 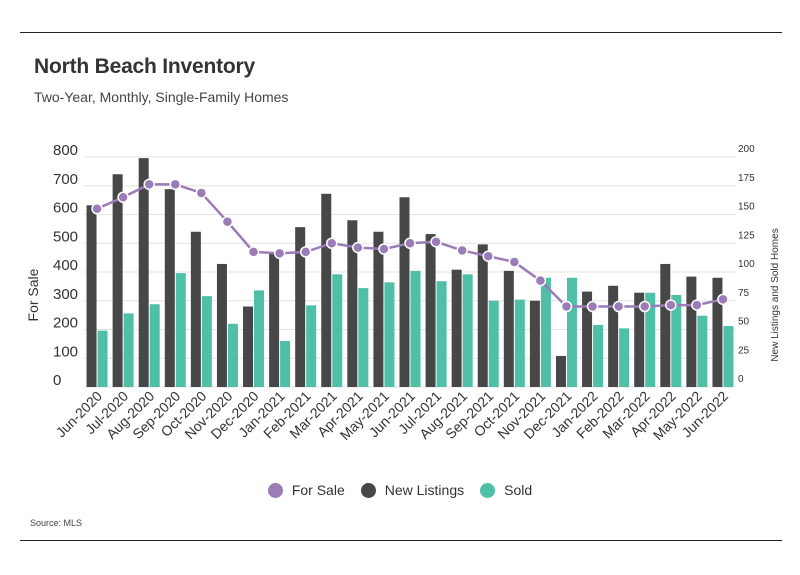 I want to click on bottom-rule, so click(x=401, y=540).